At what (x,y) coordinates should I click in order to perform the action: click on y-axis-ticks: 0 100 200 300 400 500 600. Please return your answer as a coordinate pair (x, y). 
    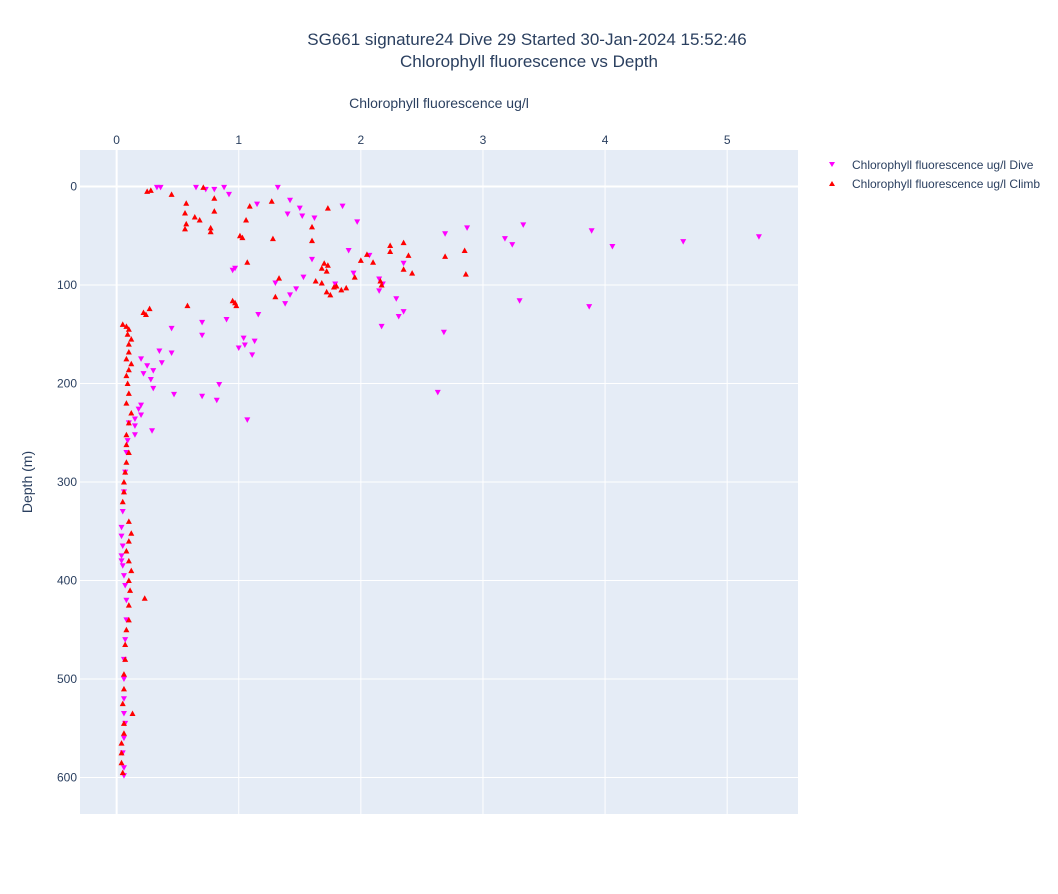
    Looking at the image, I should click on (67, 481).